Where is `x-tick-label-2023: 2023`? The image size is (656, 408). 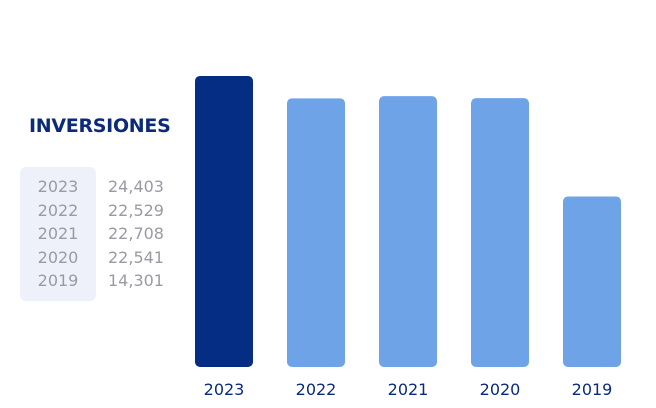
x-tick-label-2023: 2023 is located at coordinates (224, 389).